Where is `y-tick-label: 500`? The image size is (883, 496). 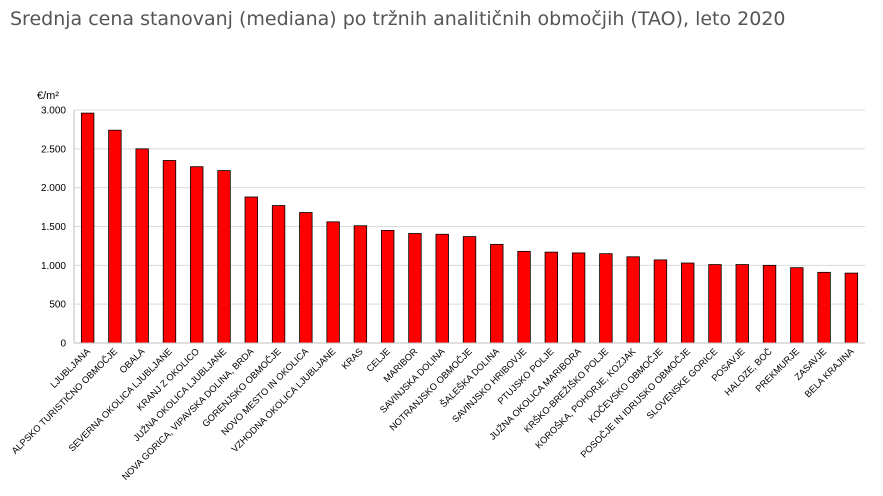 y-tick-label: 500 is located at coordinates (57, 305).